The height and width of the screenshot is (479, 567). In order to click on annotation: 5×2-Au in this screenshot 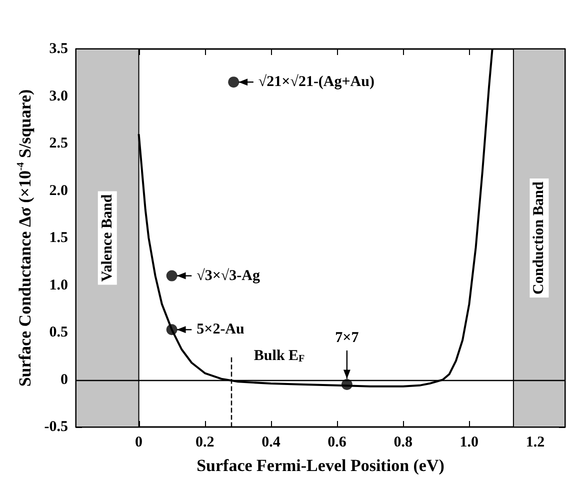, I will do `click(220, 330)`.